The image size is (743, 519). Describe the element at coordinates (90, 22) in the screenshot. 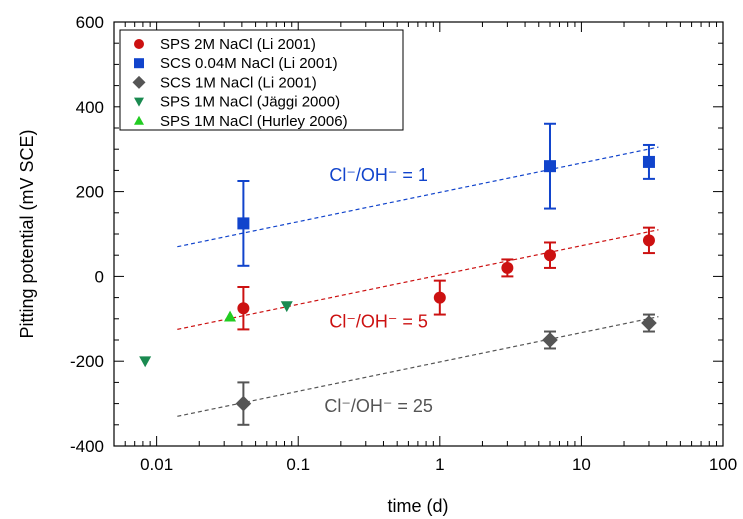

I see `y-tick-label: 600` at that location.